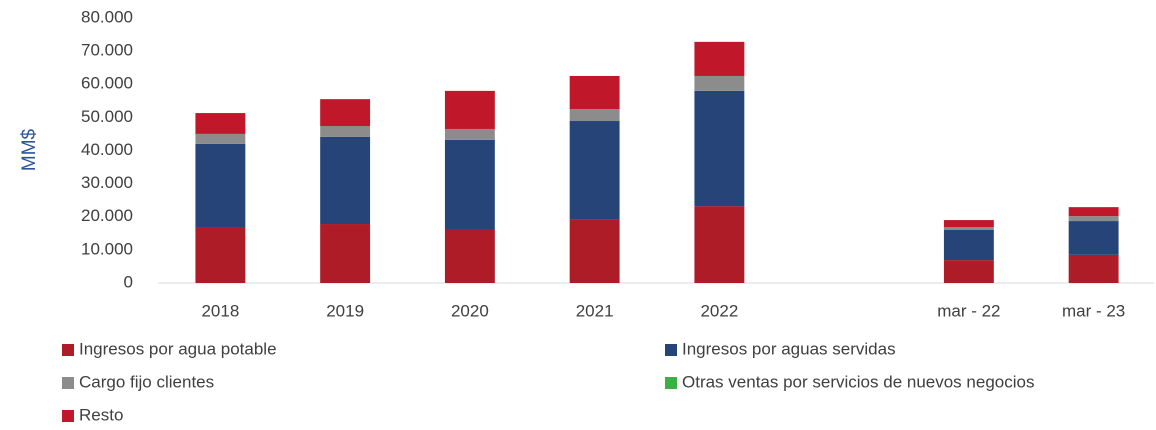 The image size is (1156, 430). Describe the element at coordinates (107, 248) in the screenshot. I see `y-tick-label: 10.000` at that location.